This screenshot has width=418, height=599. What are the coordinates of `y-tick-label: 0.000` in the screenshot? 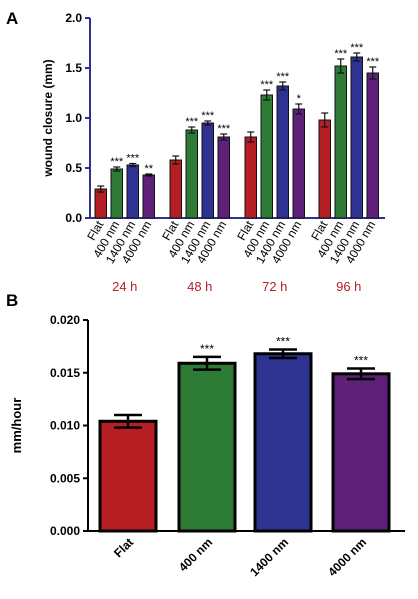 It's located at (65, 531).